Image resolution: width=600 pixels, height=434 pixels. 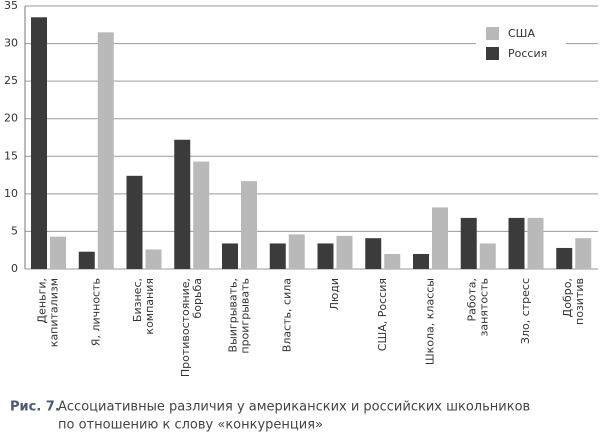 What do you see at coordinates (477, 307) in the screenshot?
I see `x-tick-label: Работа,занятость` at bounding box center [477, 307].